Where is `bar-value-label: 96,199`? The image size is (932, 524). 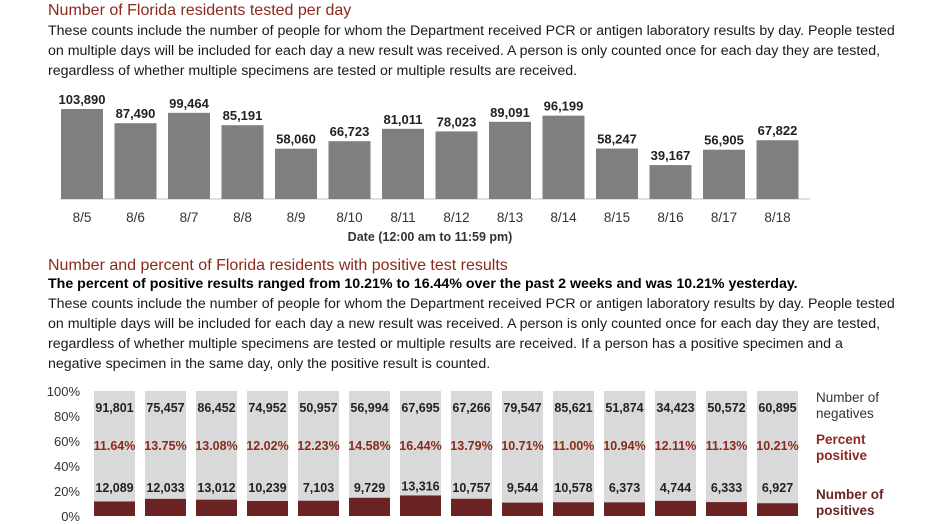 bar-value-label: 96,199 is located at coordinates (564, 106).